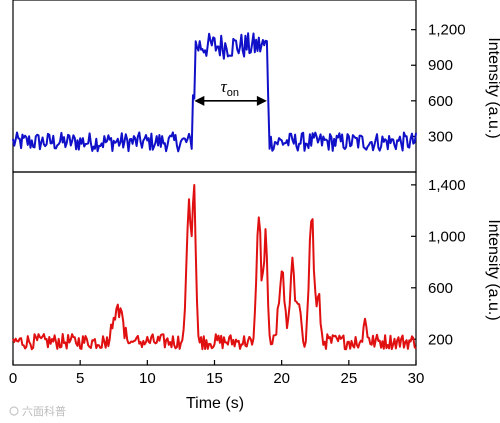 The width and height of the screenshot is (500, 423). I want to click on bottom-y-tick-label: 1,400, so click(447, 185).